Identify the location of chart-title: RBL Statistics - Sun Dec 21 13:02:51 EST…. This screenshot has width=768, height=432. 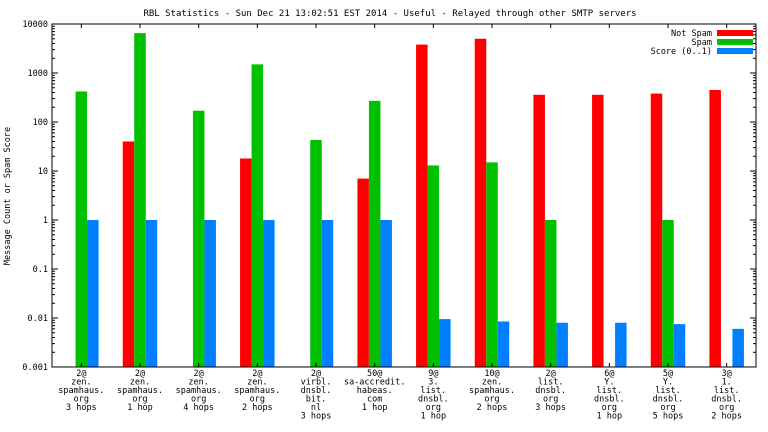
(389, 14).